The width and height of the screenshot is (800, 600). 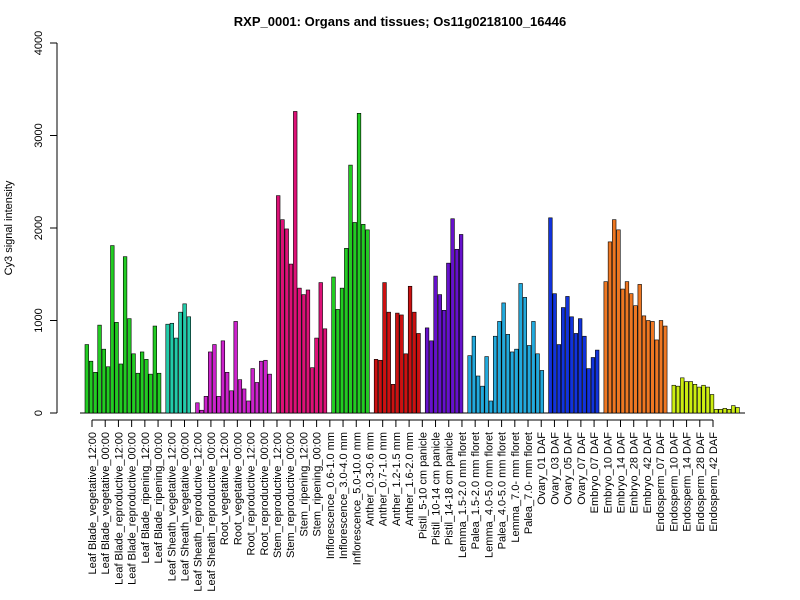 What do you see at coordinates (701, 482) in the screenshot?
I see `x-tick-label: Endosperm_28 DAF` at bounding box center [701, 482].